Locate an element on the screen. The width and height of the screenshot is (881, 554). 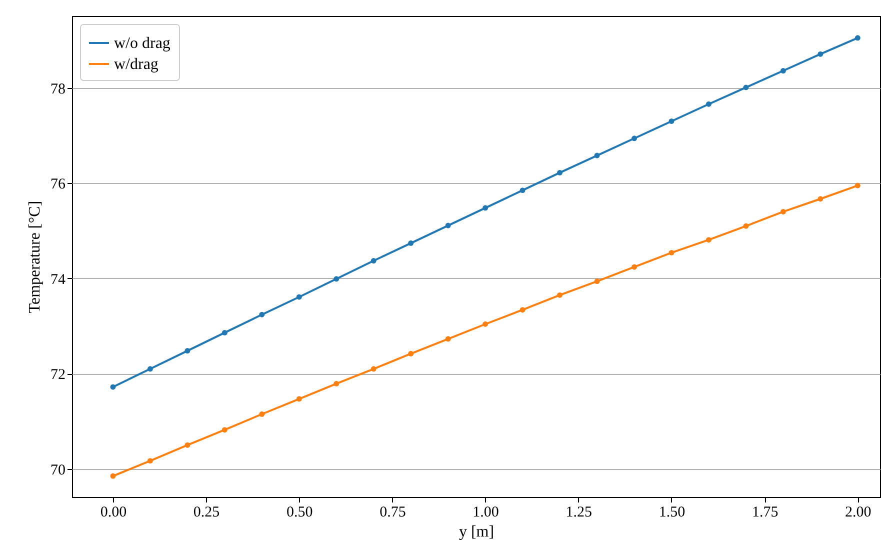
x-tick-label: 1.75 is located at coordinates (765, 512).